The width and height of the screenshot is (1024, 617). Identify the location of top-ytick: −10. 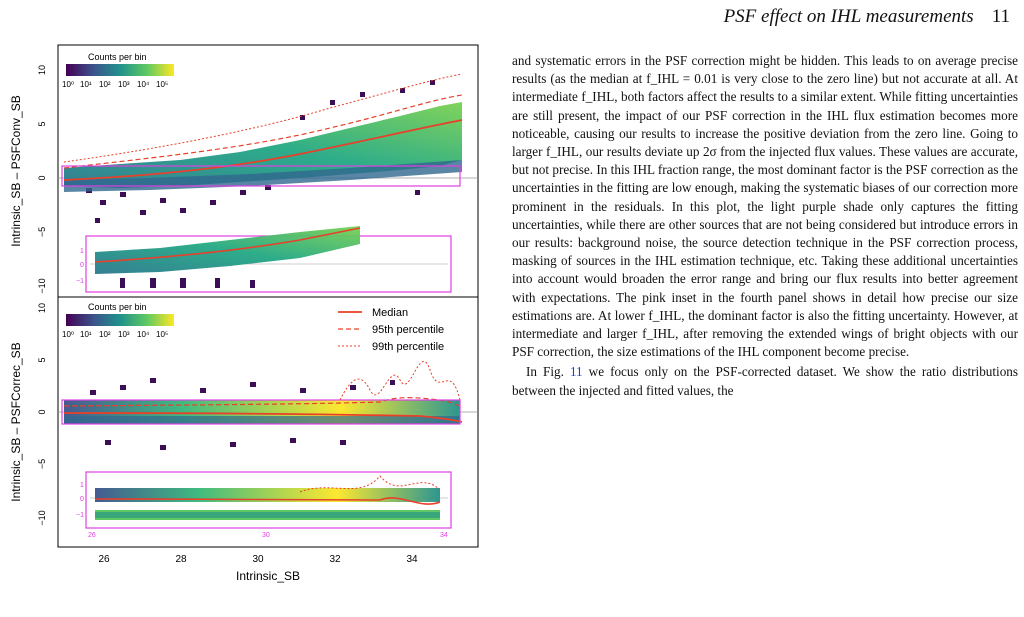
(42, 285).